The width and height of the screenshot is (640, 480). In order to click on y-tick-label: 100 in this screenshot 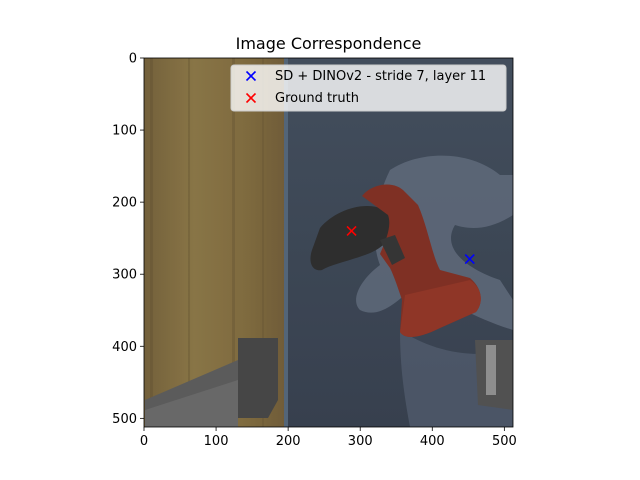, I will do `click(124, 131)`.